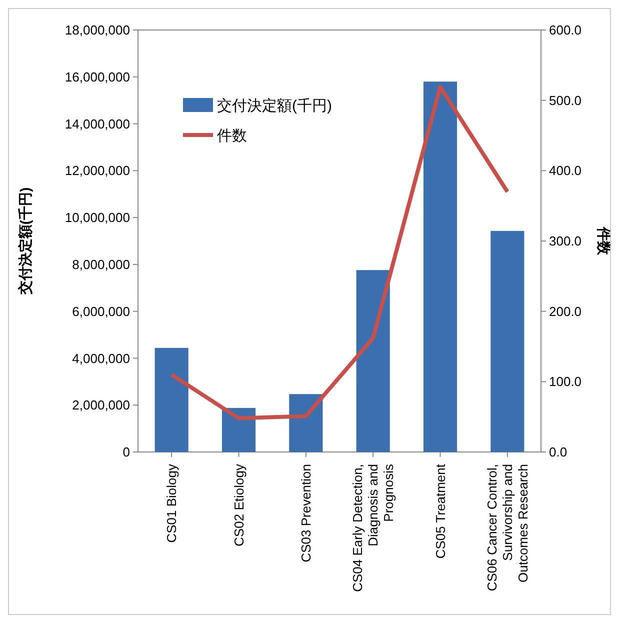 This screenshot has width=619, height=623. I want to click on y2-axis-title: 件数, so click(604, 241).